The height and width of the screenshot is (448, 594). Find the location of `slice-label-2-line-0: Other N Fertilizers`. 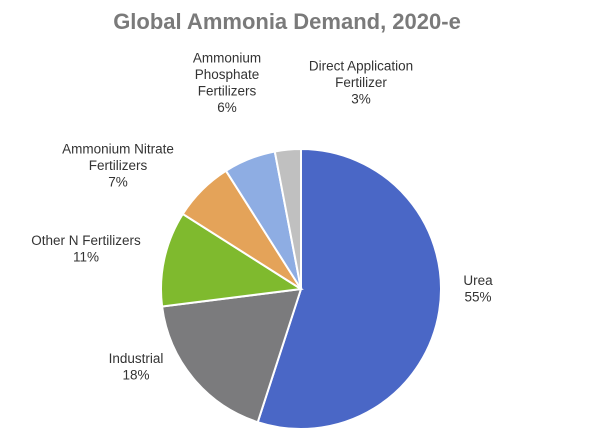

slice-label-2-line-0: Other N Fertilizers is located at coordinates (86, 240).